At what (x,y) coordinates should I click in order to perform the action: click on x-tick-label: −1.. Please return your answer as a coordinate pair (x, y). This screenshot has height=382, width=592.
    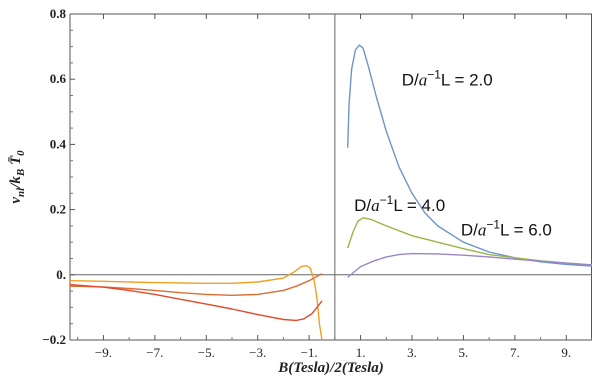
    Looking at the image, I should click on (309, 352).